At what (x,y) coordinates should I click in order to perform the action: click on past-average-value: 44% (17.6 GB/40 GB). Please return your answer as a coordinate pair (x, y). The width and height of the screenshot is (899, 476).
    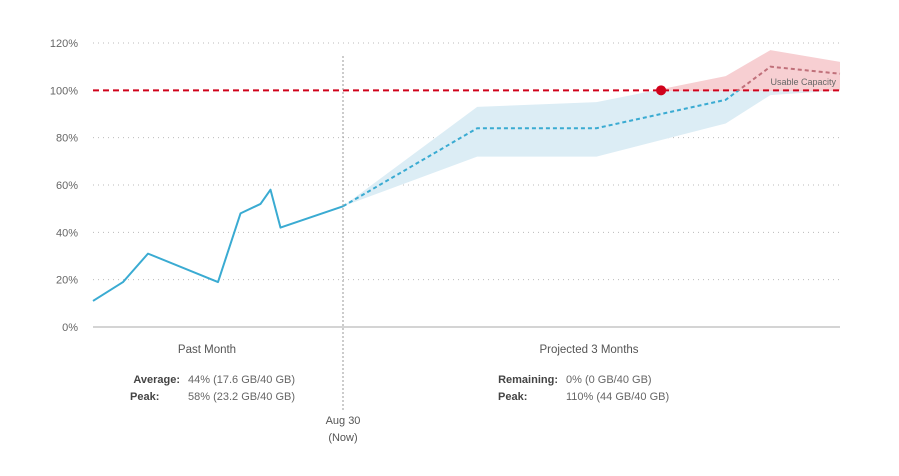
    Looking at the image, I should click on (241, 380).